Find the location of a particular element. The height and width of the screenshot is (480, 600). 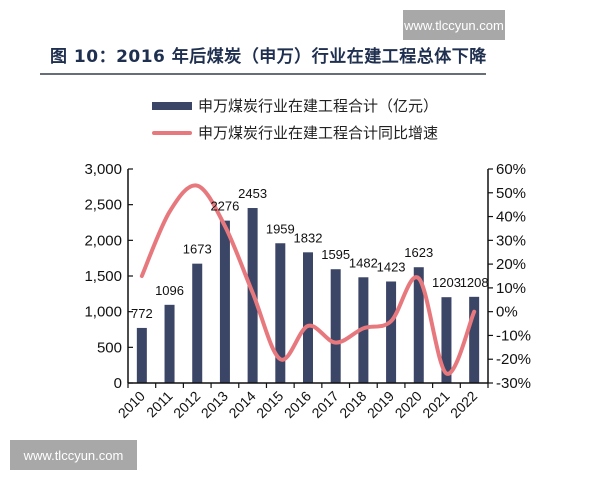

left-tick-label: 0 is located at coordinates (118, 383).